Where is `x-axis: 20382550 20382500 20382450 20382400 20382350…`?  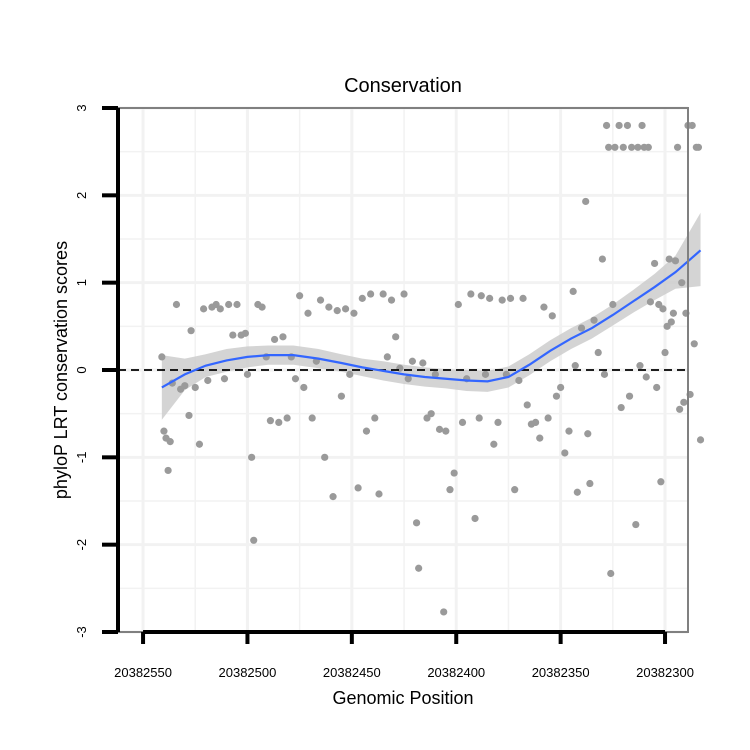
x-axis: 20382550 20382500 20382450 20382400 20382350… is located at coordinates (404, 655).